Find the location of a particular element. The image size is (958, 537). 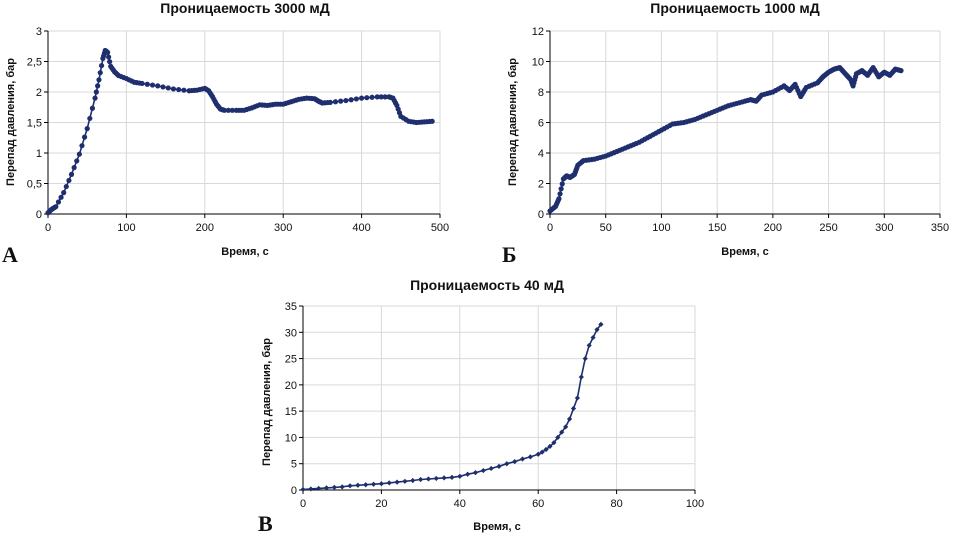

chart-a-ytick-label: 1,5 is located at coordinates (34, 124).